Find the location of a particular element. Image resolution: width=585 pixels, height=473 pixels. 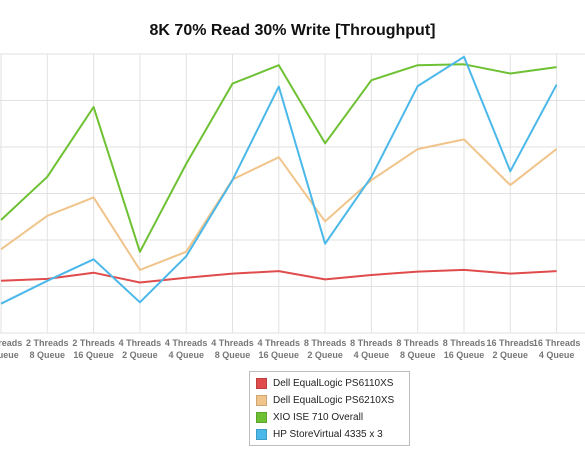

chart-title: 8K 70% Read 30% Write [Throughput] is located at coordinates (293, 30).